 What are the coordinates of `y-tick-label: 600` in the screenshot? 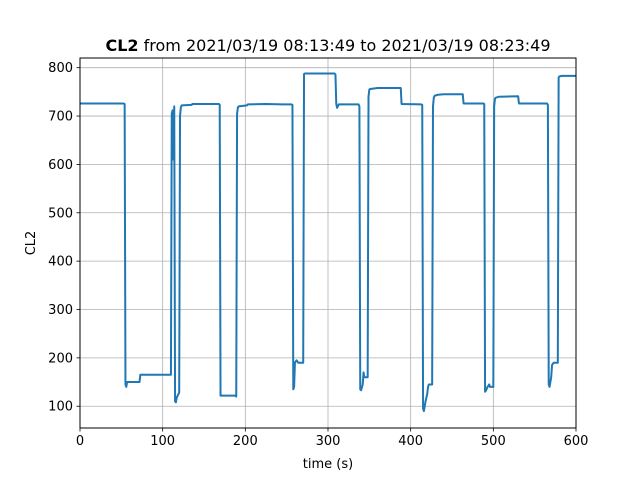 It's located at (60, 165).